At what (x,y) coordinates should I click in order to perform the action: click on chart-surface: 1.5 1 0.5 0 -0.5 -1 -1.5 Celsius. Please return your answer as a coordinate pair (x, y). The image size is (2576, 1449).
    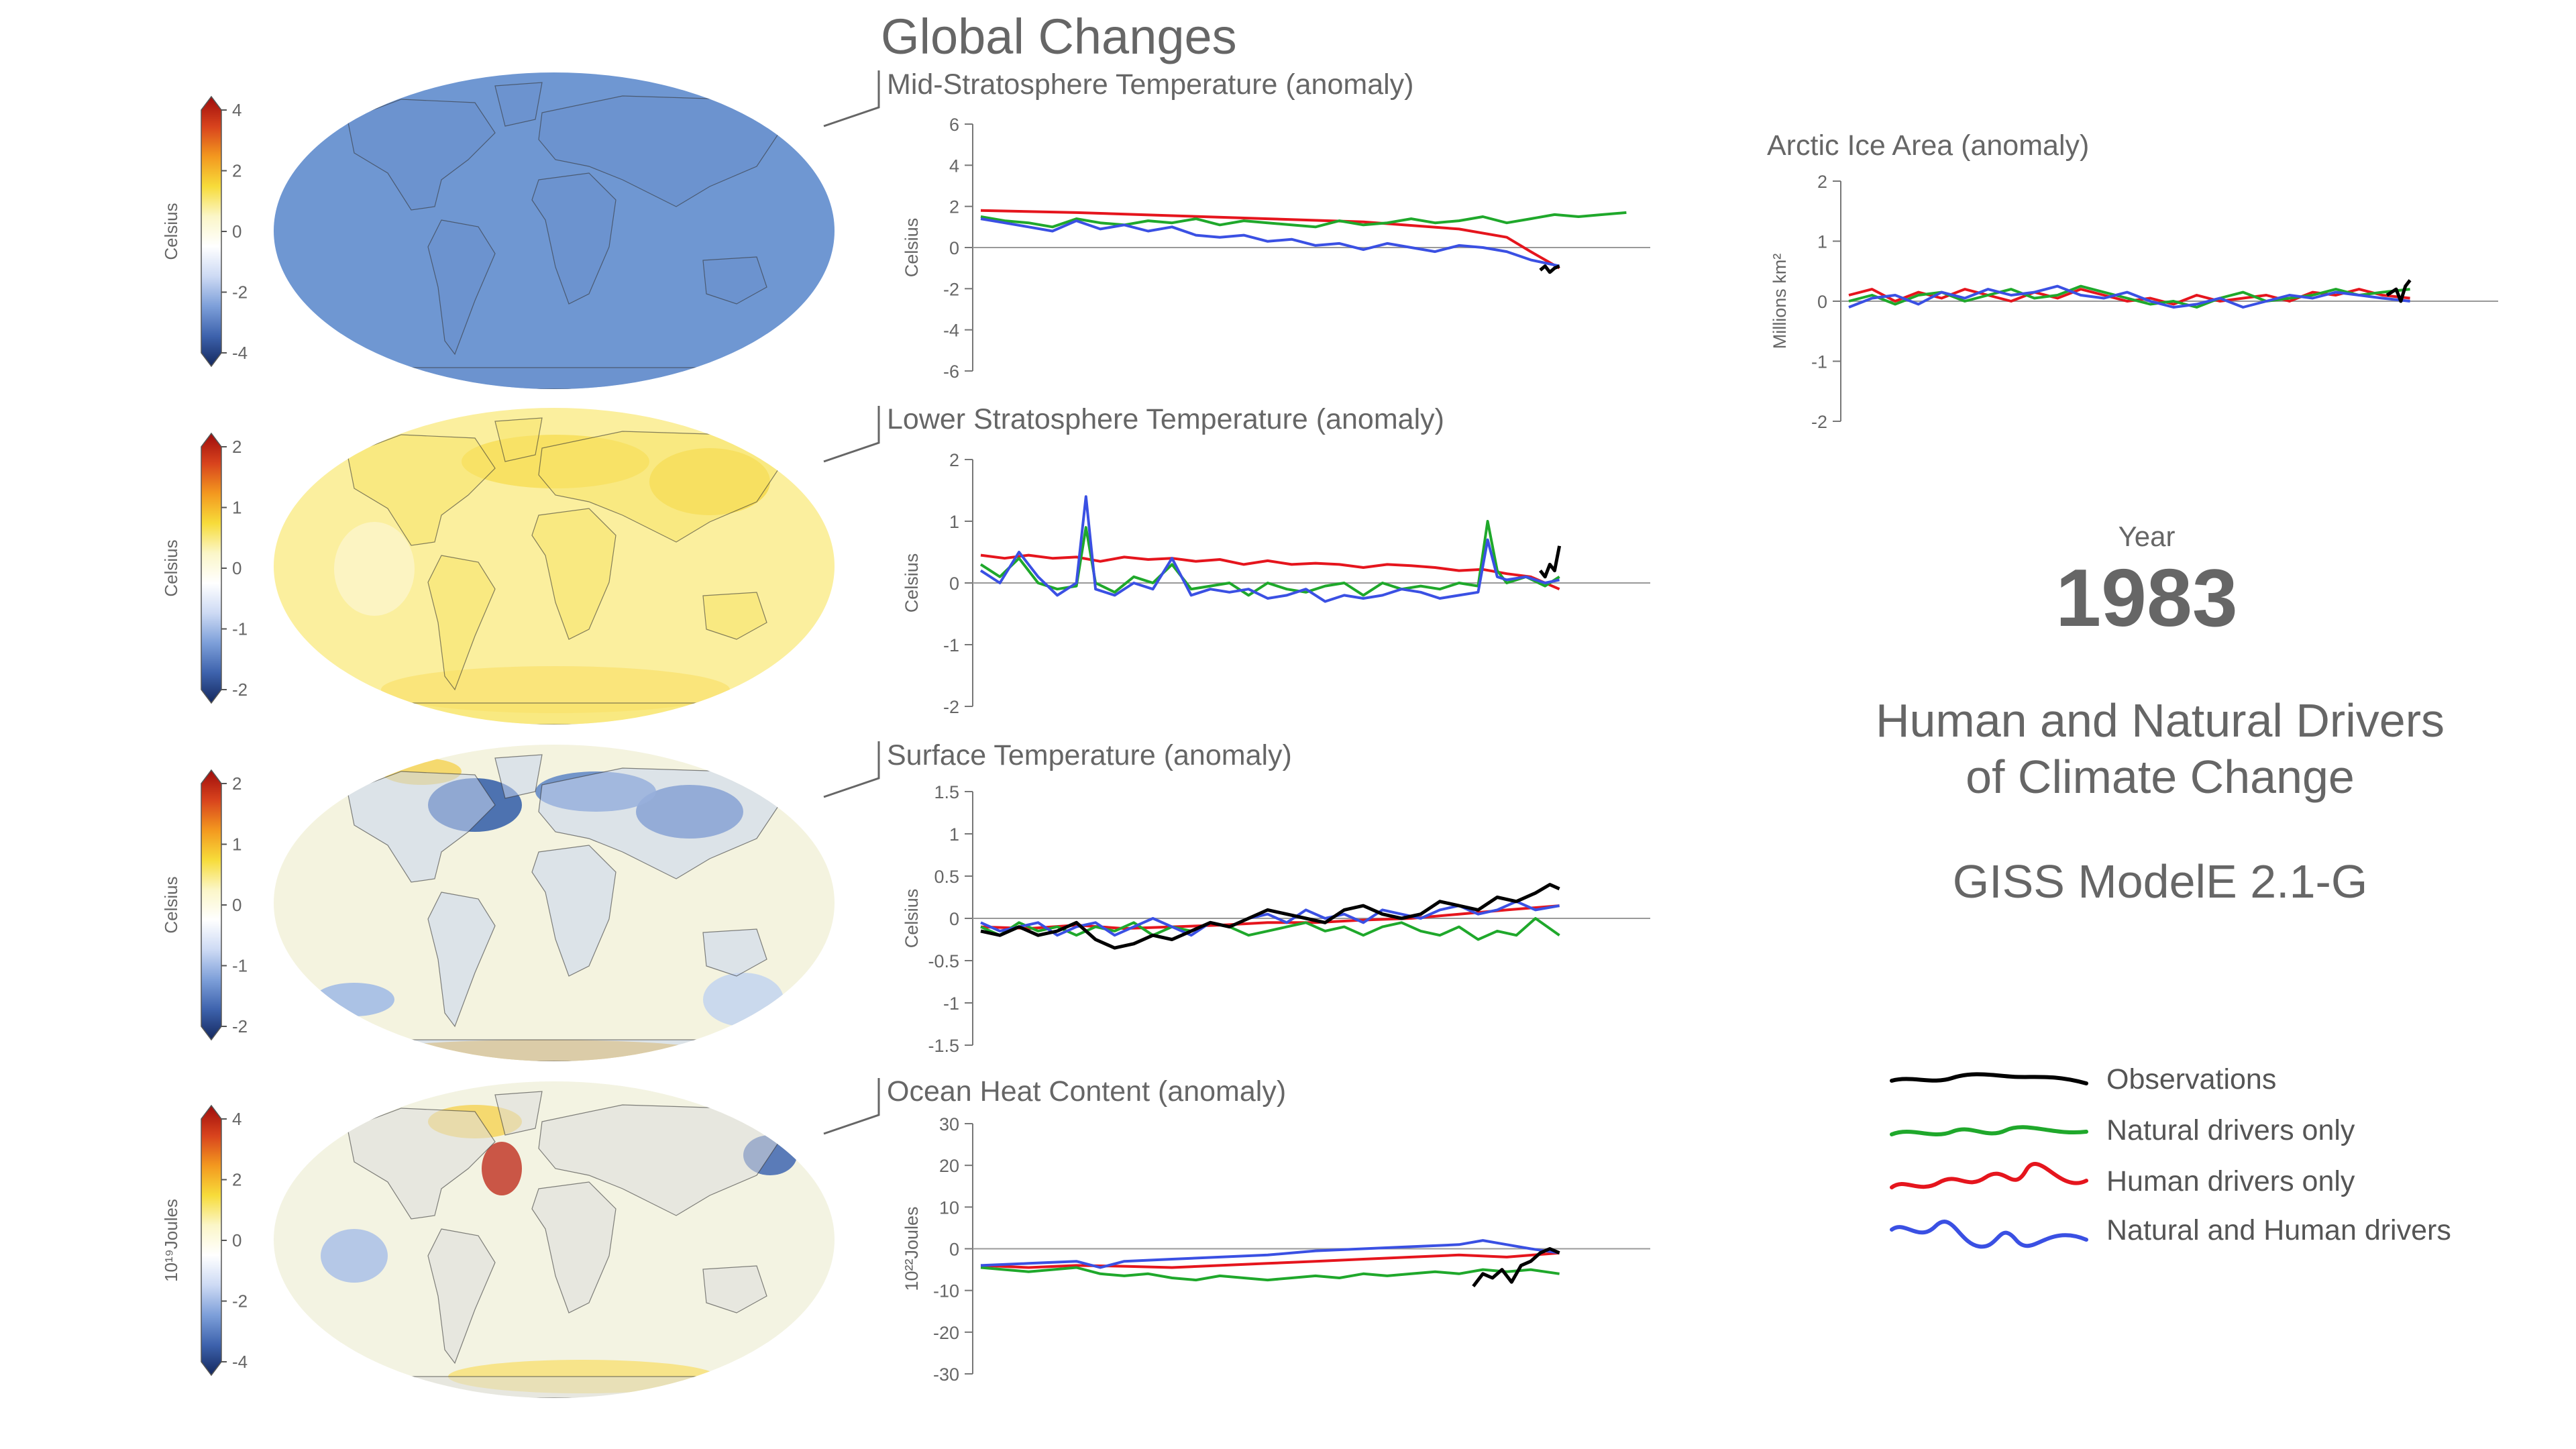
    Looking at the image, I should click on (1278, 919).